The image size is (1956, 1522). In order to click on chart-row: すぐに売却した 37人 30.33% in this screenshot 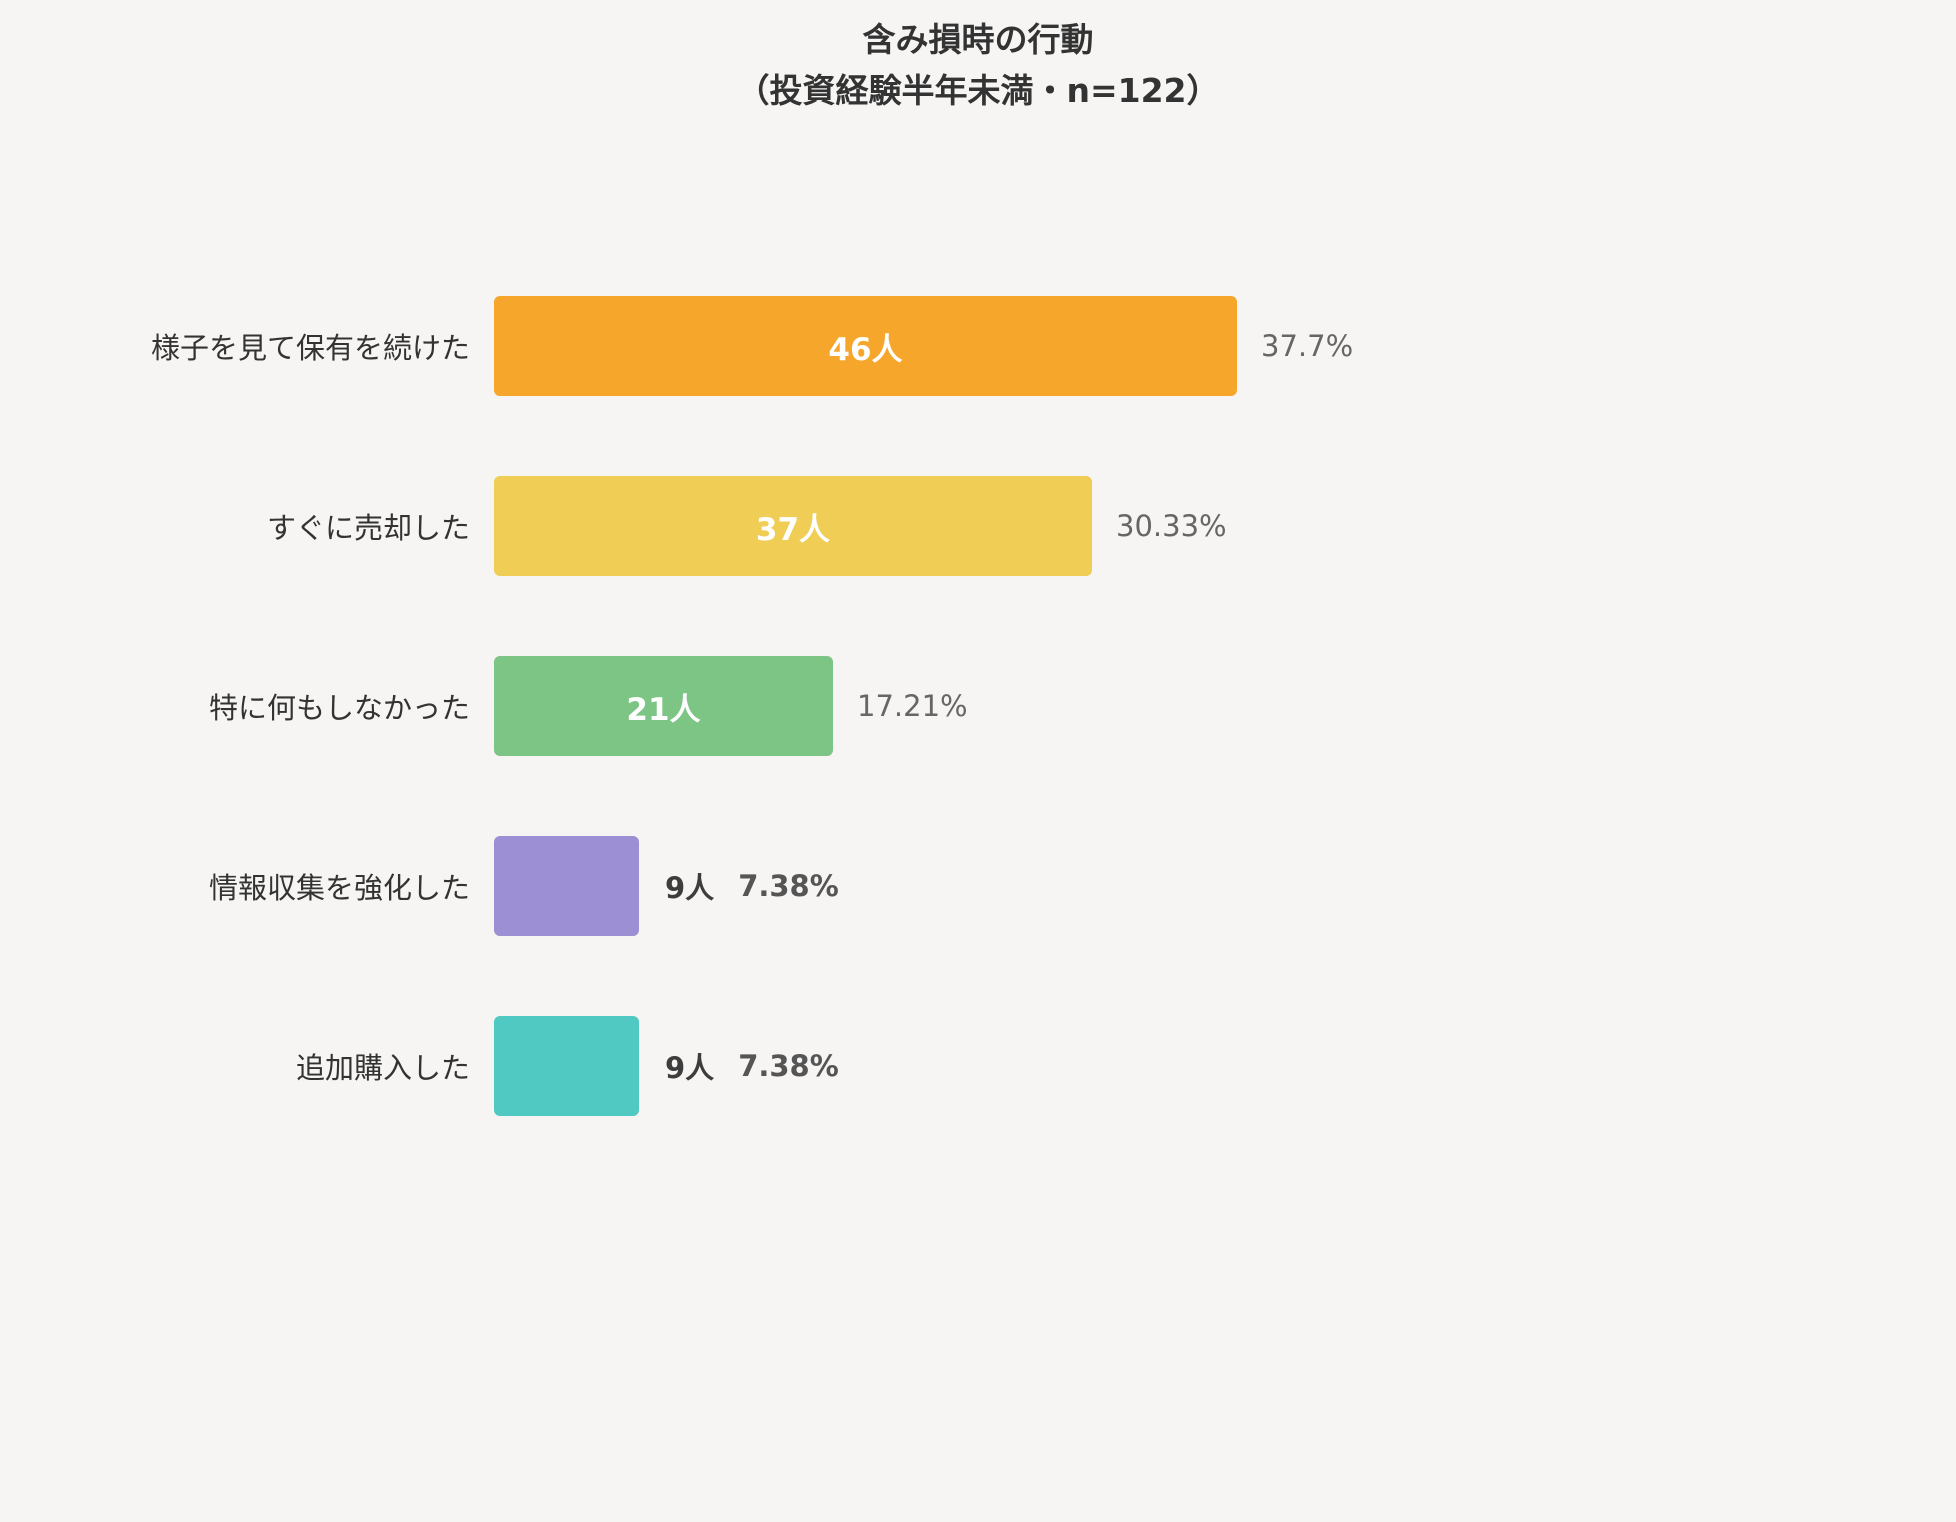, I will do `click(978, 526)`.